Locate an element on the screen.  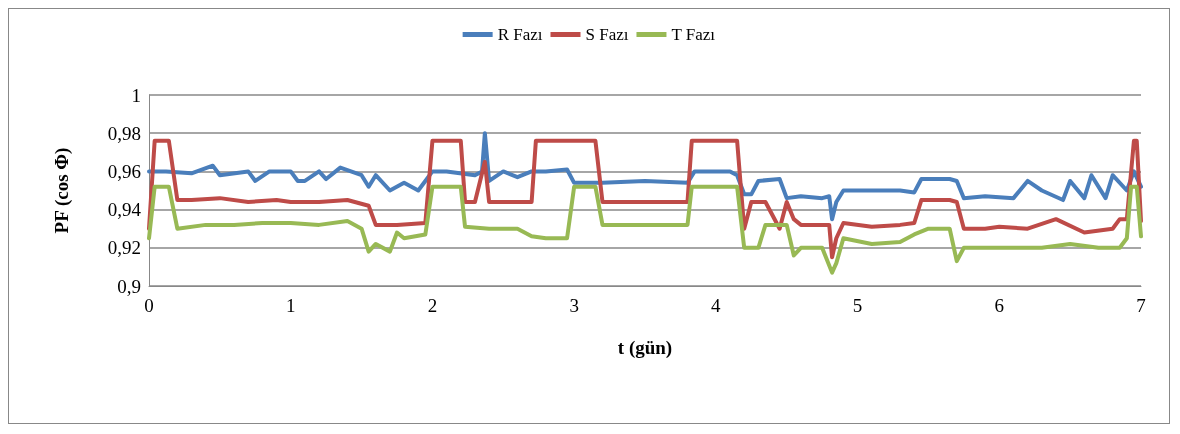
x-tick-label: 4 is located at coordinates (716, 305).